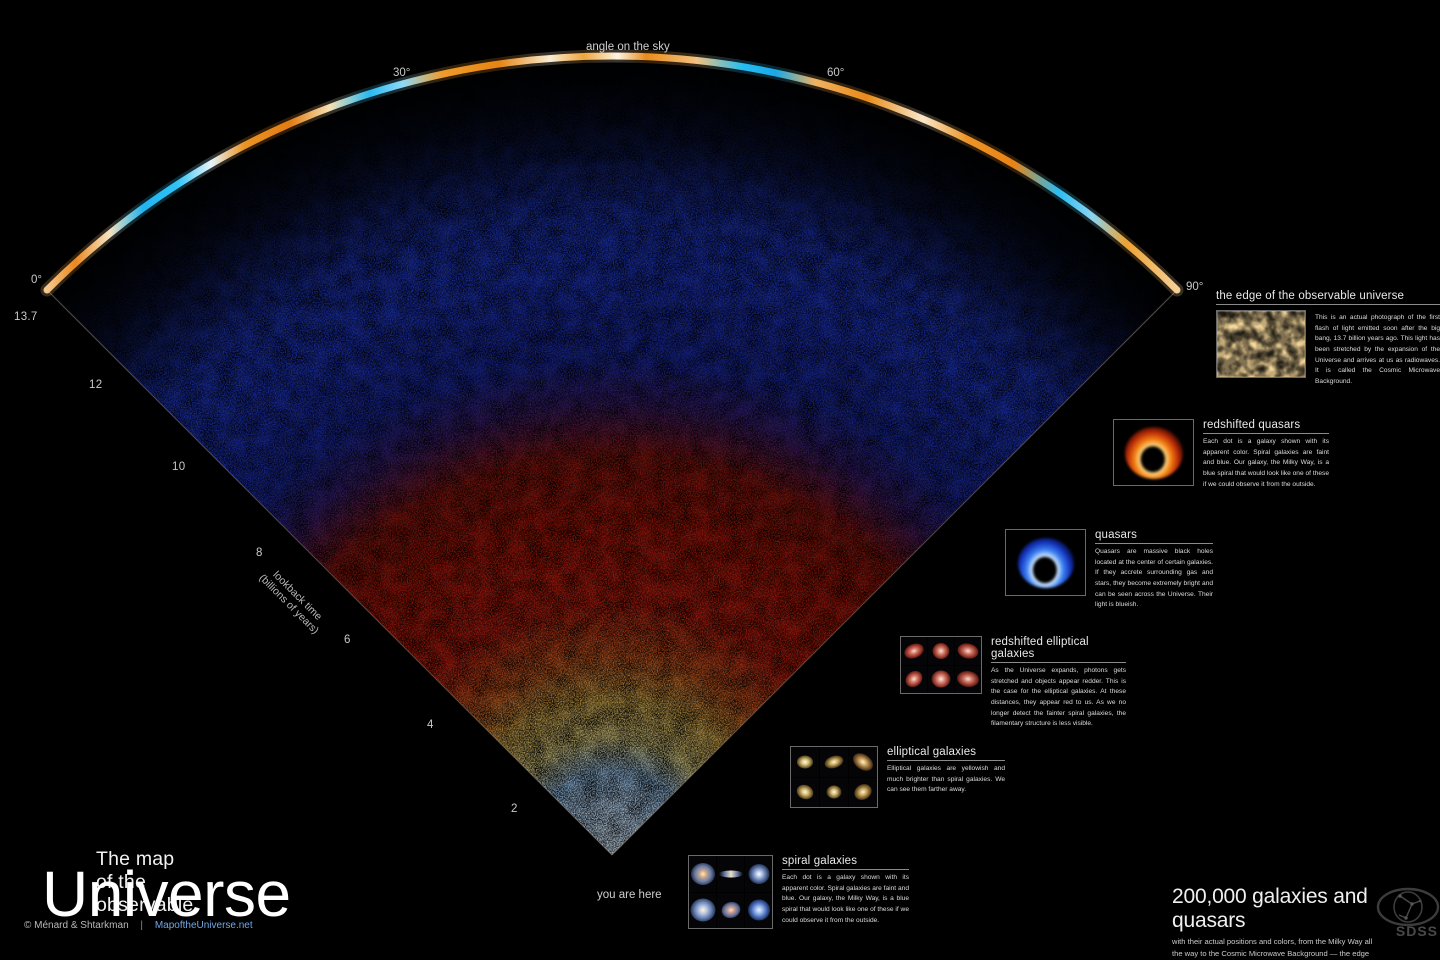  I want to click on angle-axis-title: angle on the sky, so click(628, 47).